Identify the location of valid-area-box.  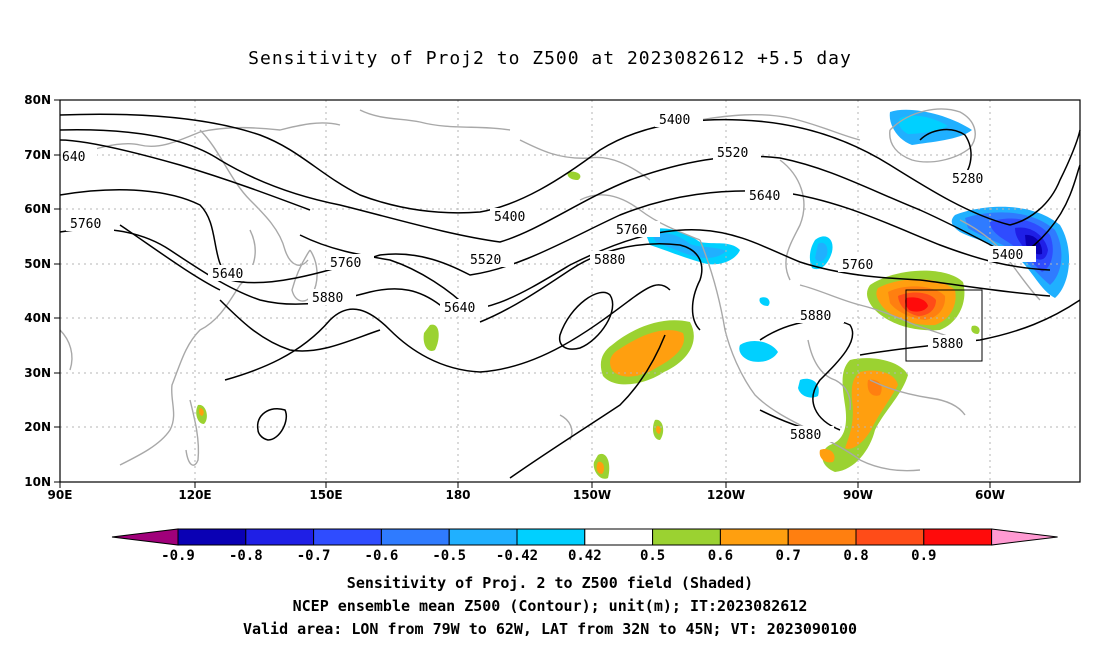
(944, 325).